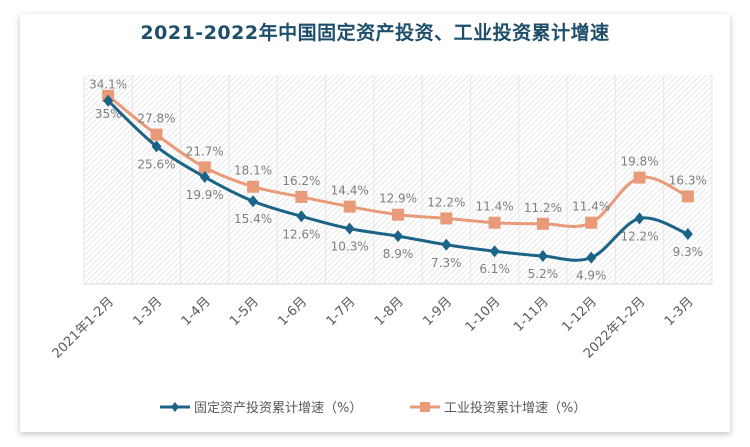 Image resolution: width=750 pixels, height=447 pixels. I want to click on data-label: 5.2%, so click(543, 274).